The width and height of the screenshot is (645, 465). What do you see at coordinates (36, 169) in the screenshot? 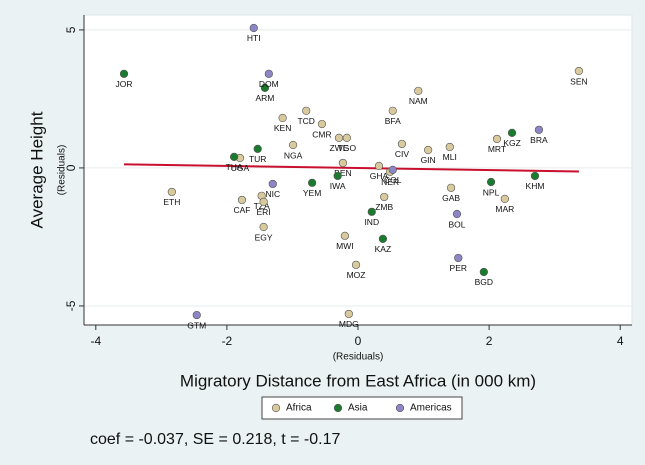
I see `y-title: Average Height` at bounding box center [36, 169].